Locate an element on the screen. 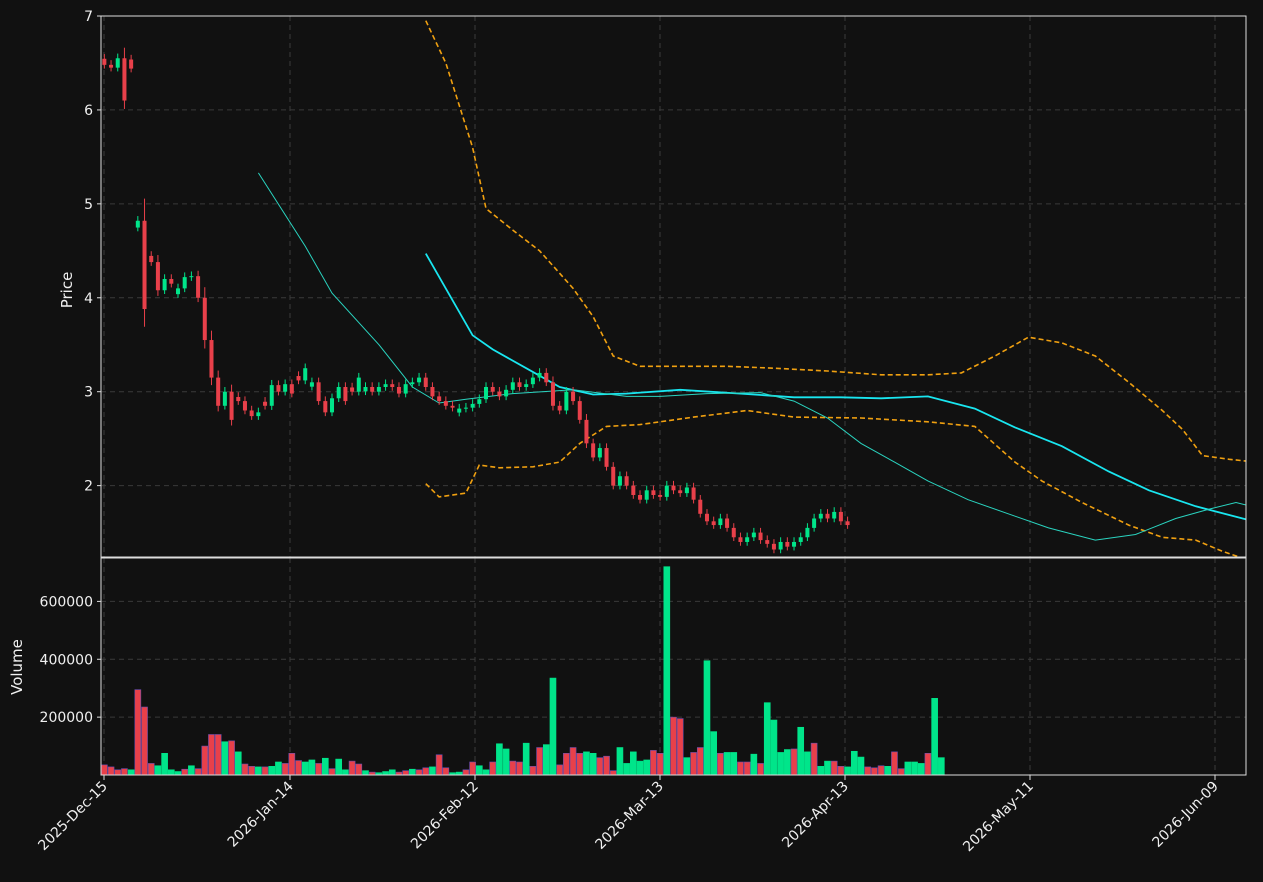 This screenshot has height=882, width=1263. price-tick-label: 2 is located at coordinates (88, 487).